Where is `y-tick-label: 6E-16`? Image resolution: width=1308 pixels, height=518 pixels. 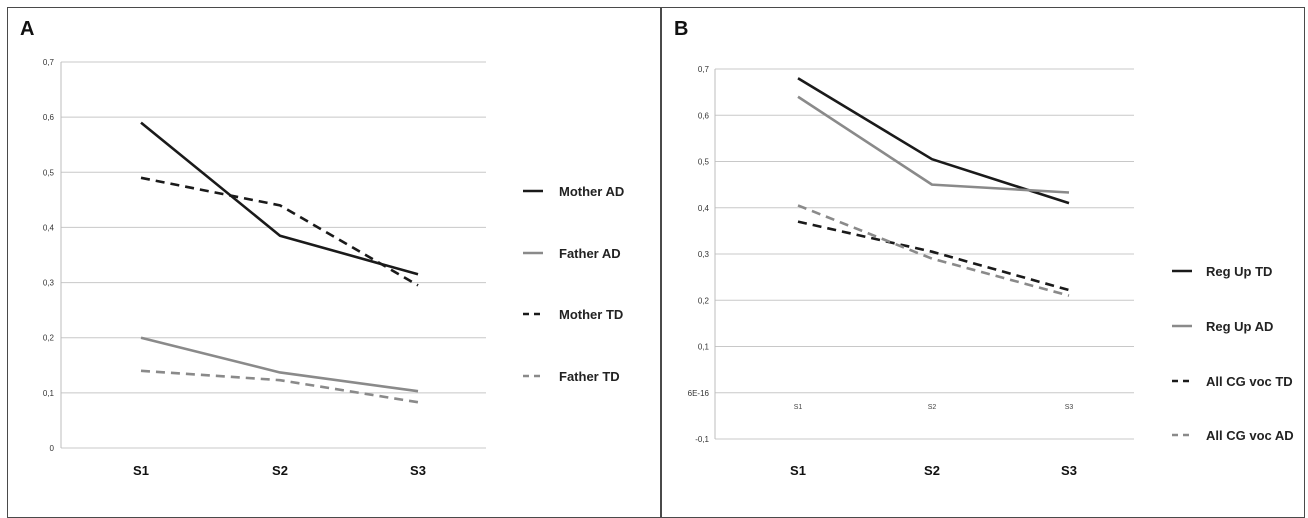 y-tick-label: 6E-16 is located at coordinates (699, 393).